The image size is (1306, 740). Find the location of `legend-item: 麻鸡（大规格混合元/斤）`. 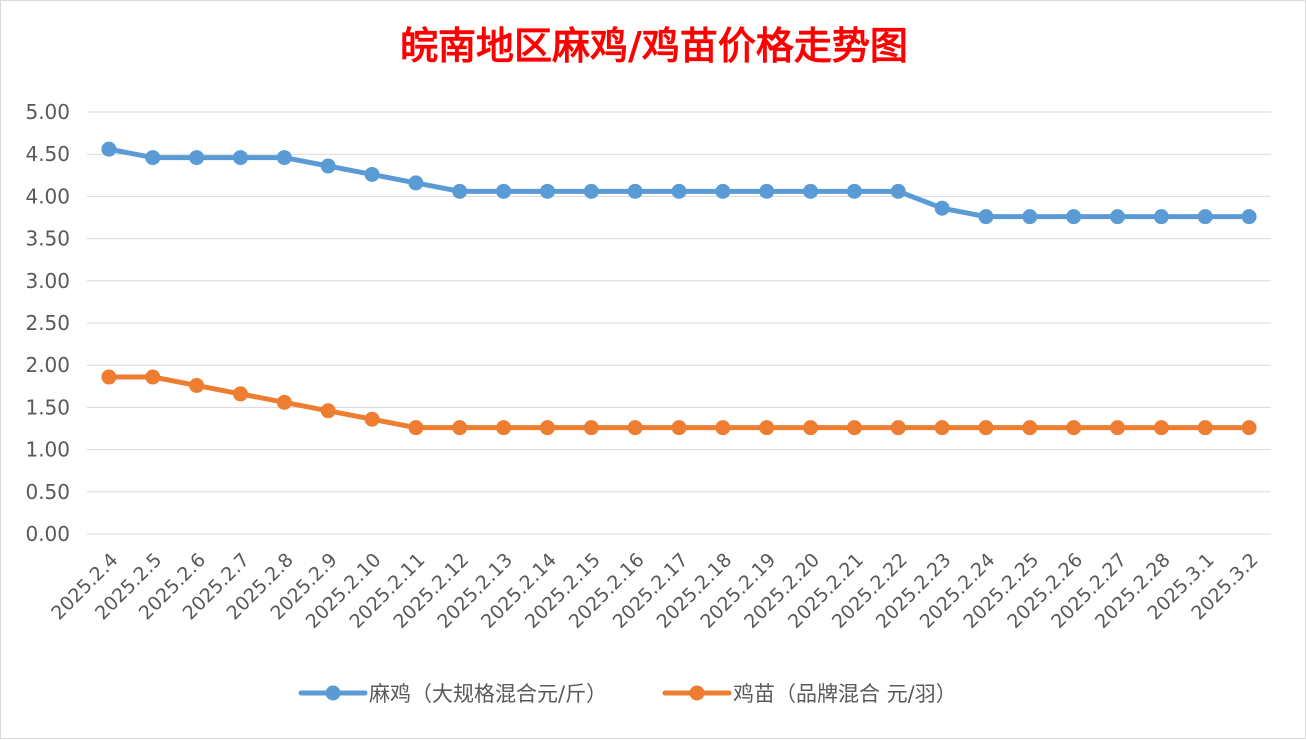

legend-item: 麻鸡（大规格混合元/斤） is located at coordinates (452, 694).